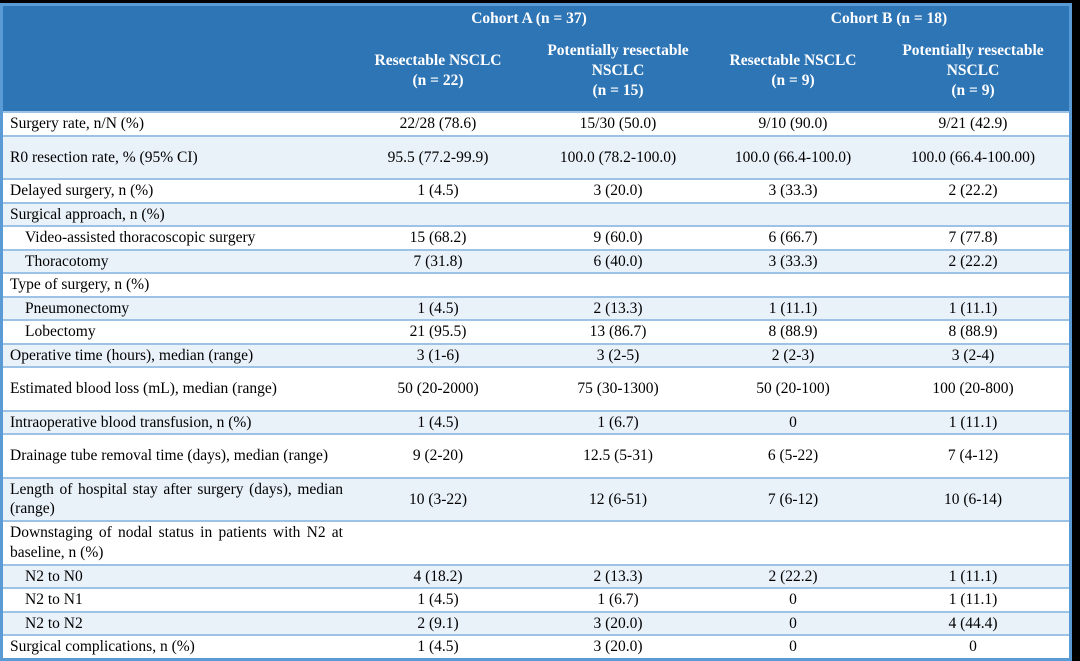 The image size is (1080, 661). Describe the element at coordinates (54, 623) in the screenshot. I see `row-label: N2 to N2` at that location.